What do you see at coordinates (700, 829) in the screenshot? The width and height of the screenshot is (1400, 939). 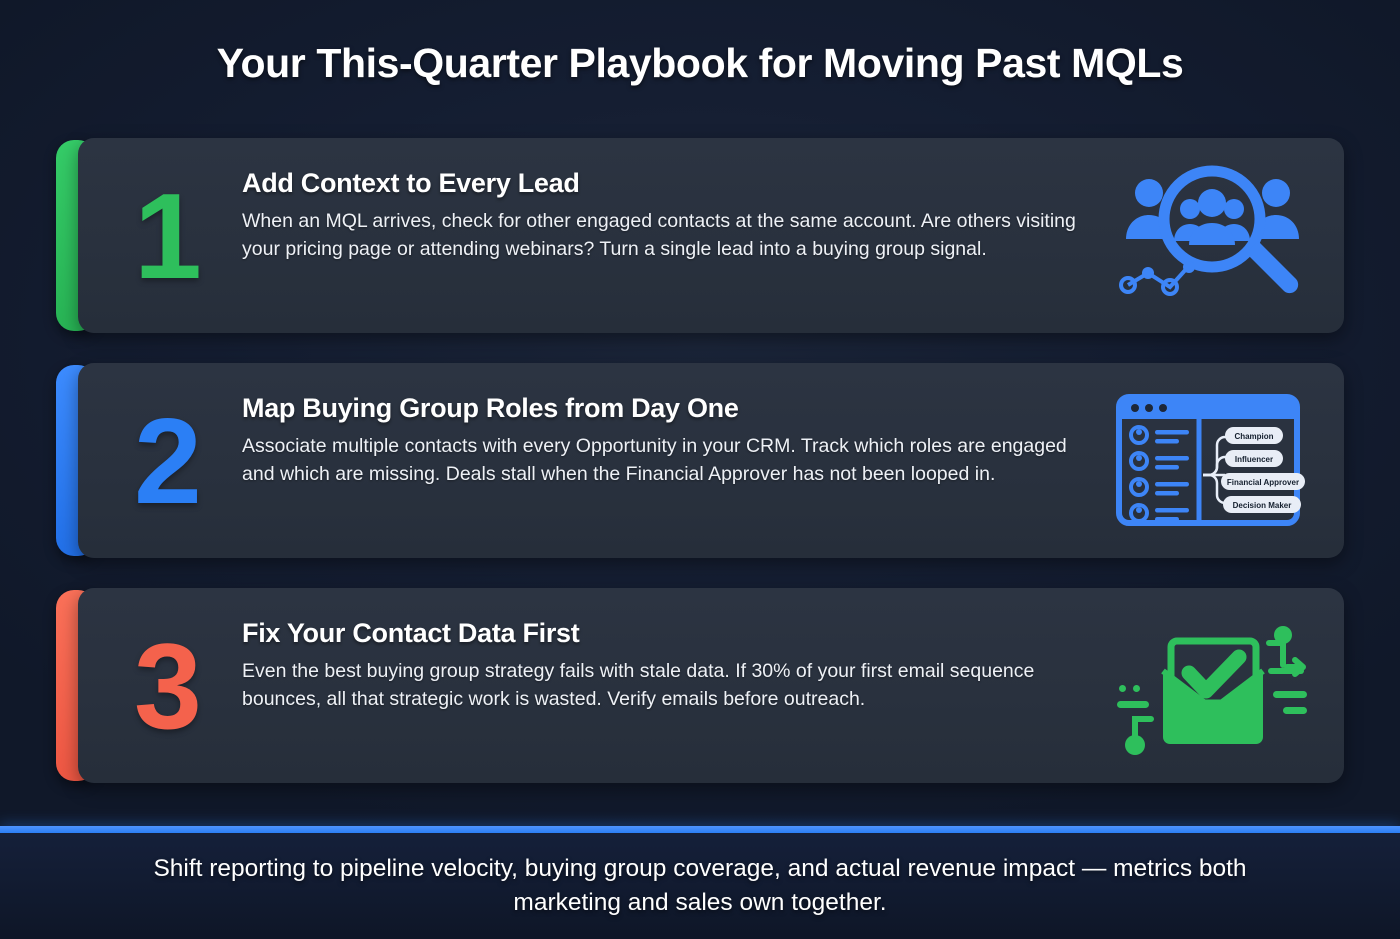 I see `footer-divider` at bounding box center [700, 829].